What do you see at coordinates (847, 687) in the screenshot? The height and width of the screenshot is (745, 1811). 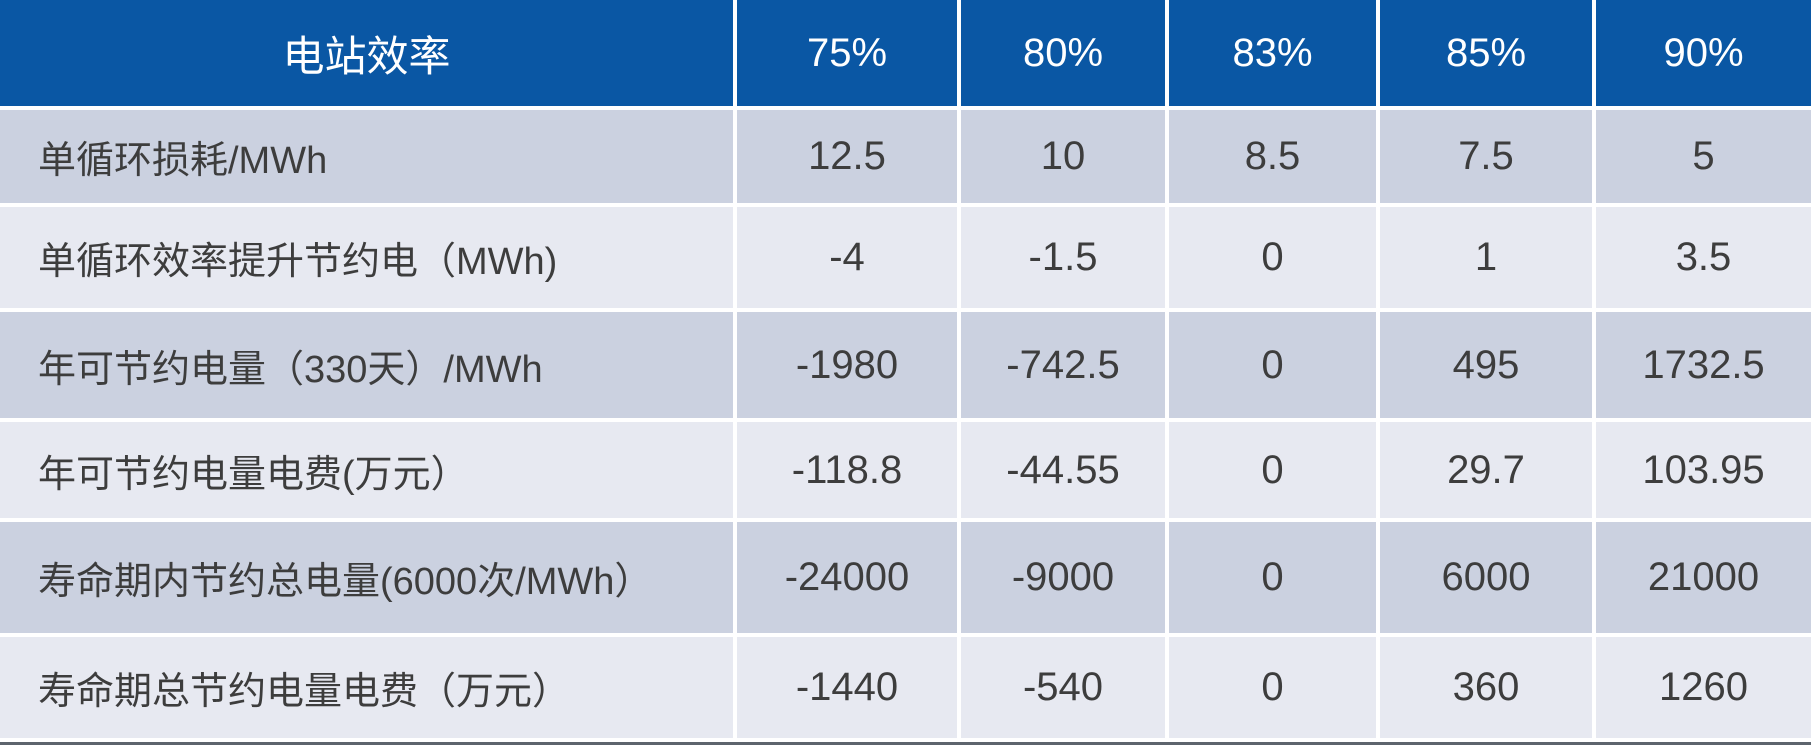 I see `value-cell: -1440` at bounding box center [847, 687].